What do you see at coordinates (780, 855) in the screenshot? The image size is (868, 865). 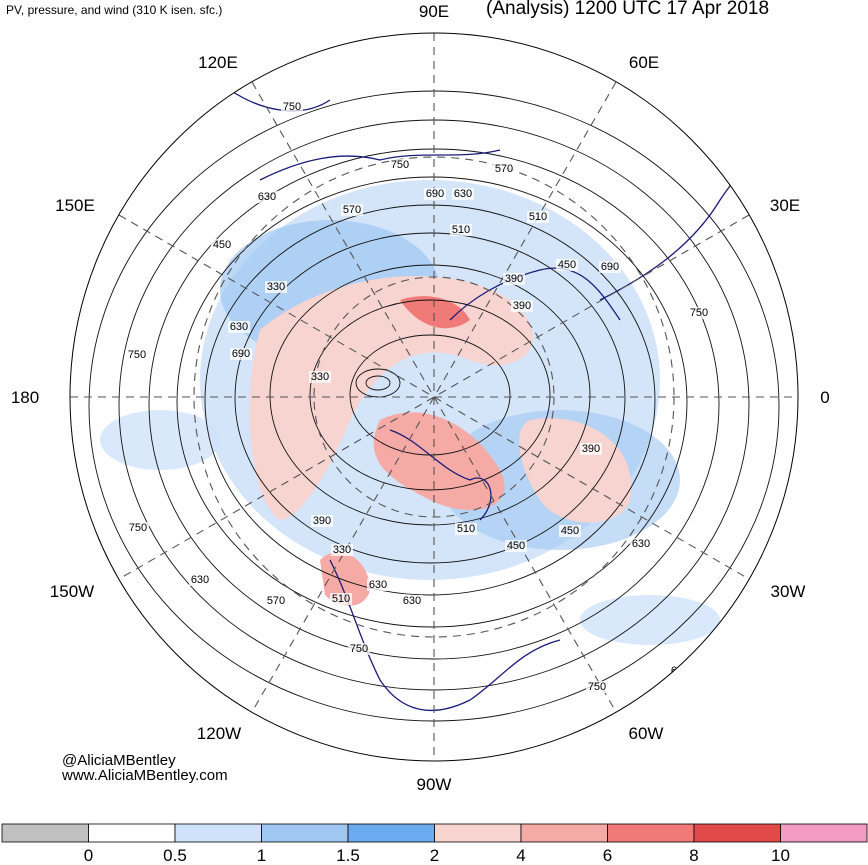 I see `colorbar-tick-label: 10` at bounding box center [780, 855].